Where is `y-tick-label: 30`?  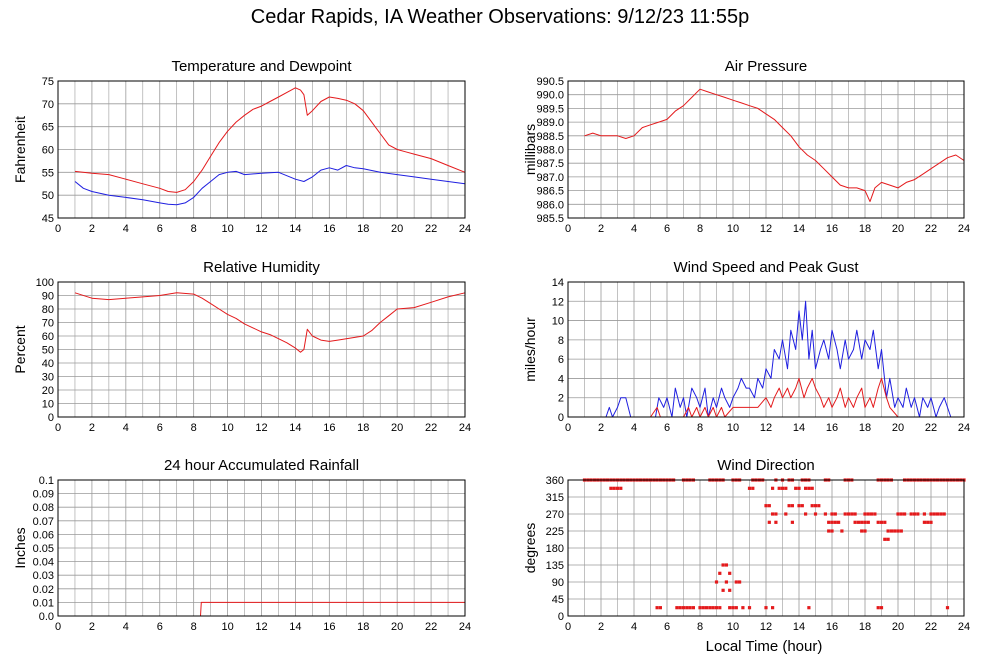
y-tick-label: 30 is located at coordinates (48, 378).